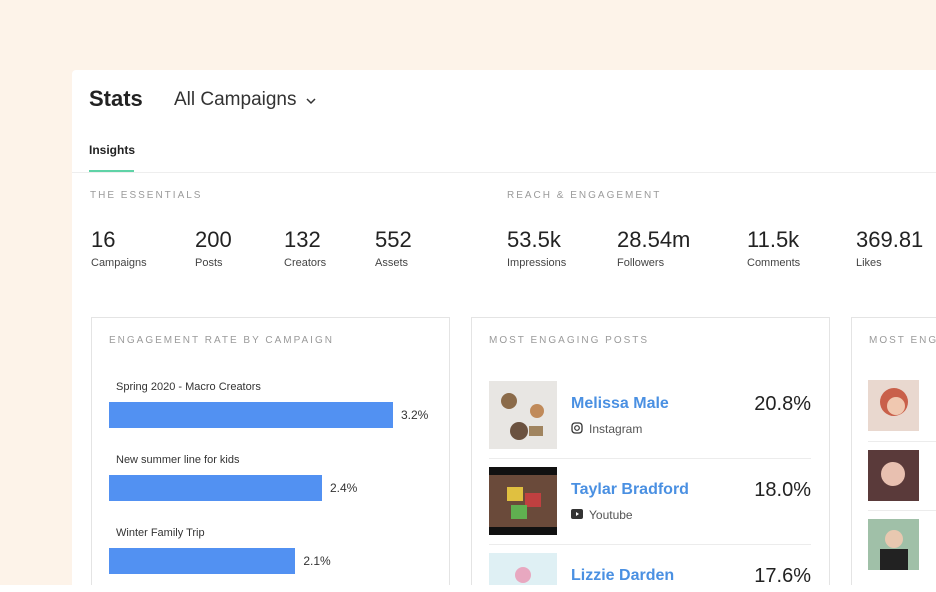 This screenshot has width=936, height=592. What do you see at coordinates (209, 263) in the screenshot?
I see `stat-label: Posts` at bounding box center [209, 263].